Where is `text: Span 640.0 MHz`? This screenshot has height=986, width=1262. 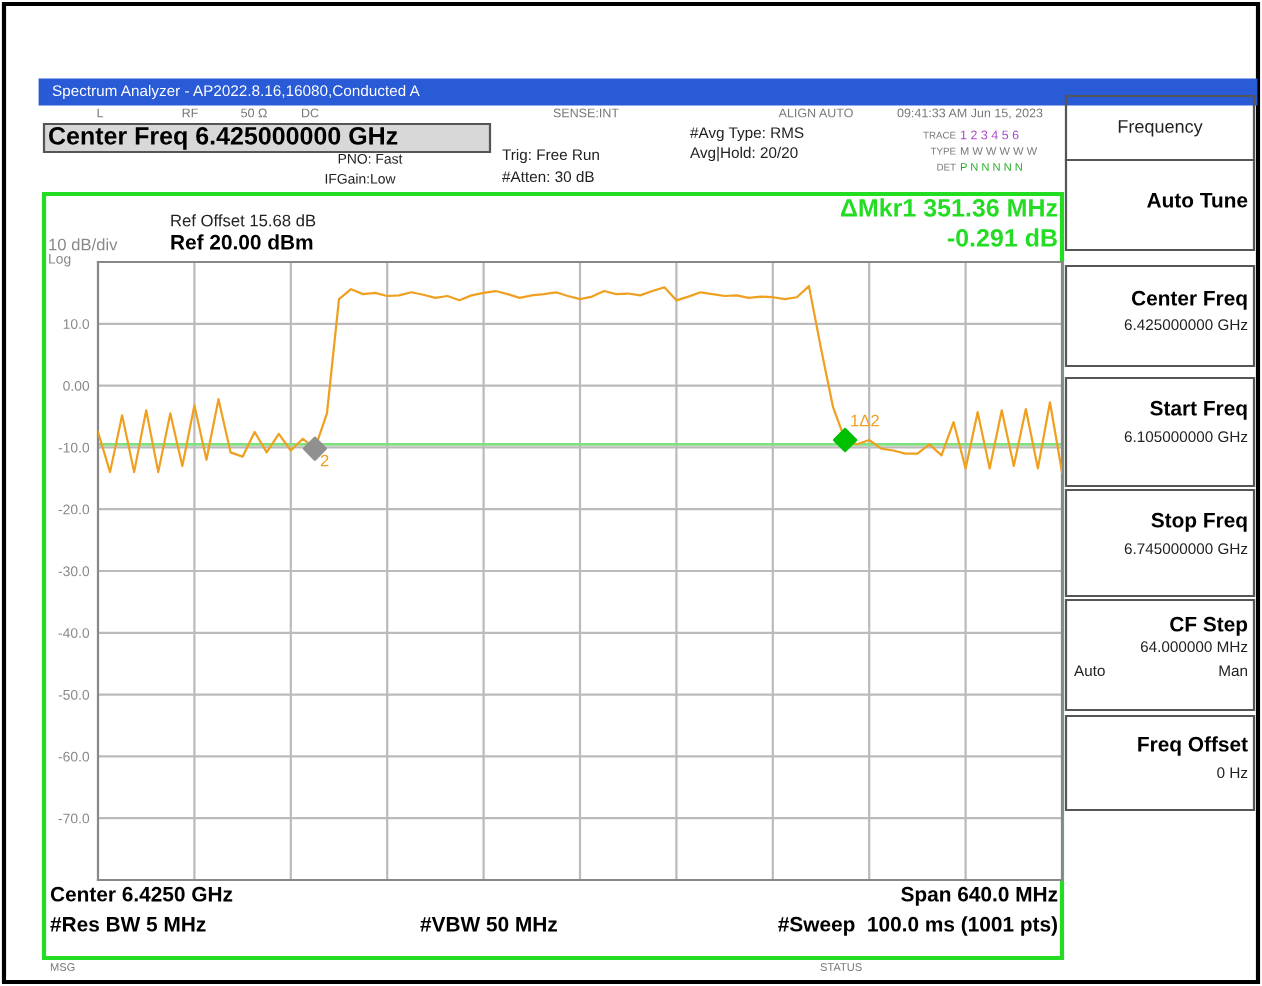
text: Span 640.0 MHz is located at coordinates (979, 896).